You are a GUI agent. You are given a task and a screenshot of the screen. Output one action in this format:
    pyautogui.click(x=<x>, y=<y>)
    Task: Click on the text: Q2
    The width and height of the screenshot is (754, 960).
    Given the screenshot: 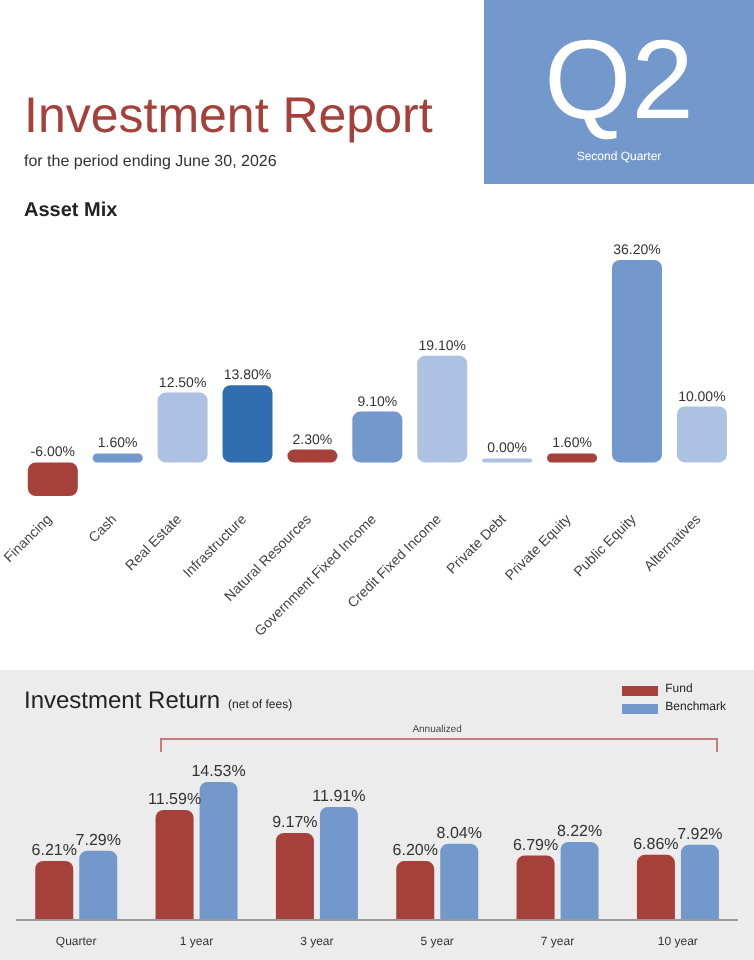 What is the action you would take?
    pyautogui.click(x=619, y=80)
    